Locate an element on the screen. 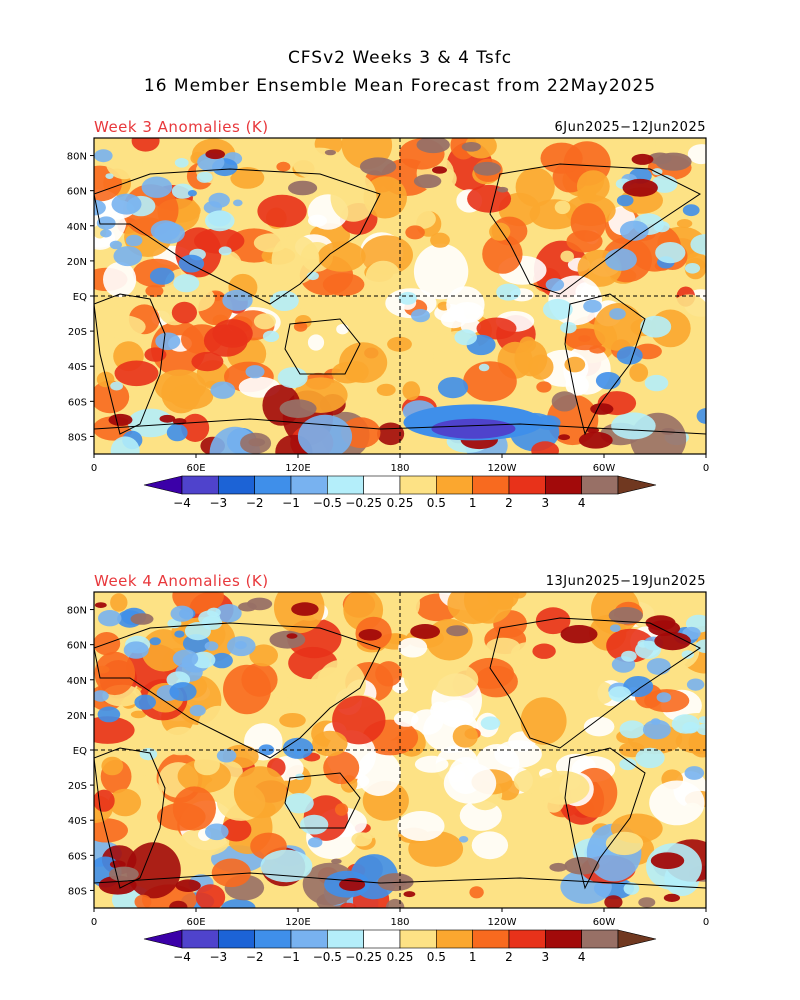  week4-dates: 13Jun2025−19Jun2025 is located at coordinates (625, 581).